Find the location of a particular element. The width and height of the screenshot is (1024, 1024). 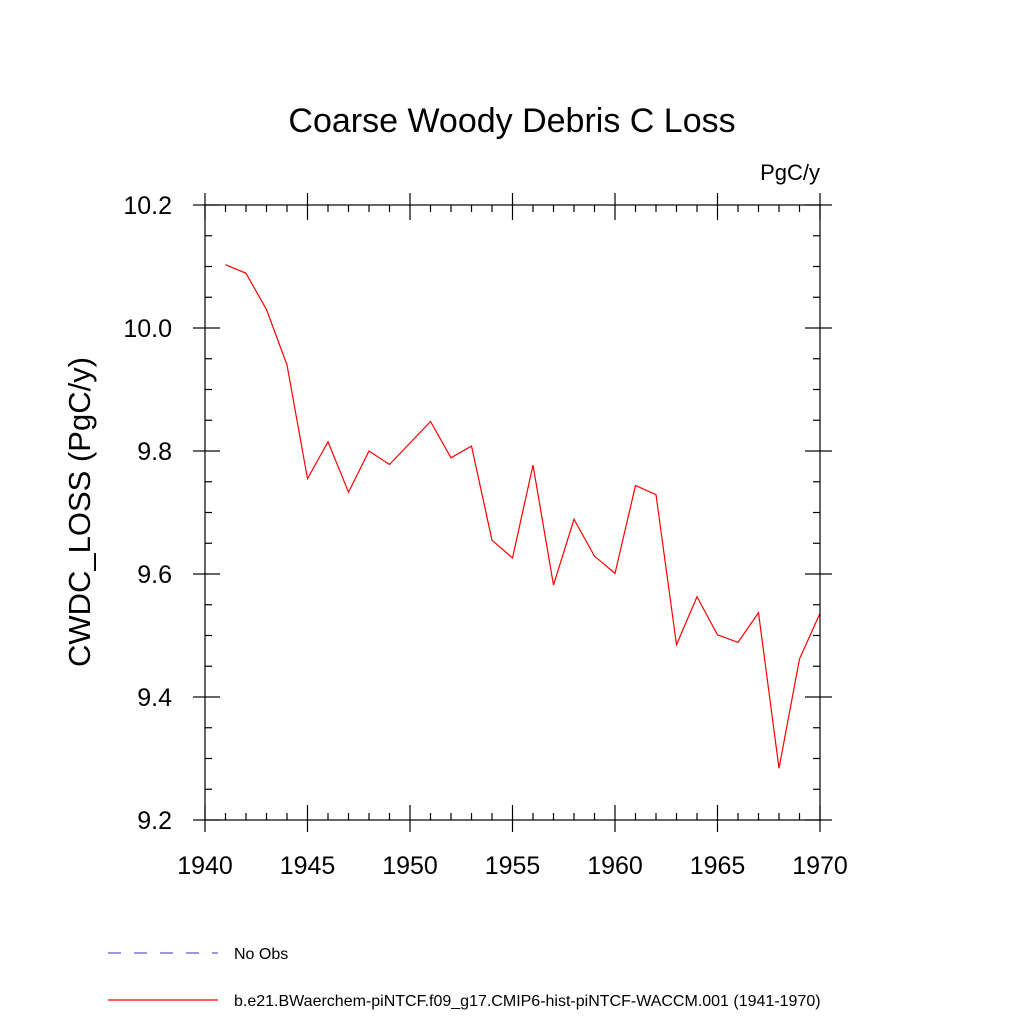

x-tick-label: 1960 is located at coordinates (615, 866).